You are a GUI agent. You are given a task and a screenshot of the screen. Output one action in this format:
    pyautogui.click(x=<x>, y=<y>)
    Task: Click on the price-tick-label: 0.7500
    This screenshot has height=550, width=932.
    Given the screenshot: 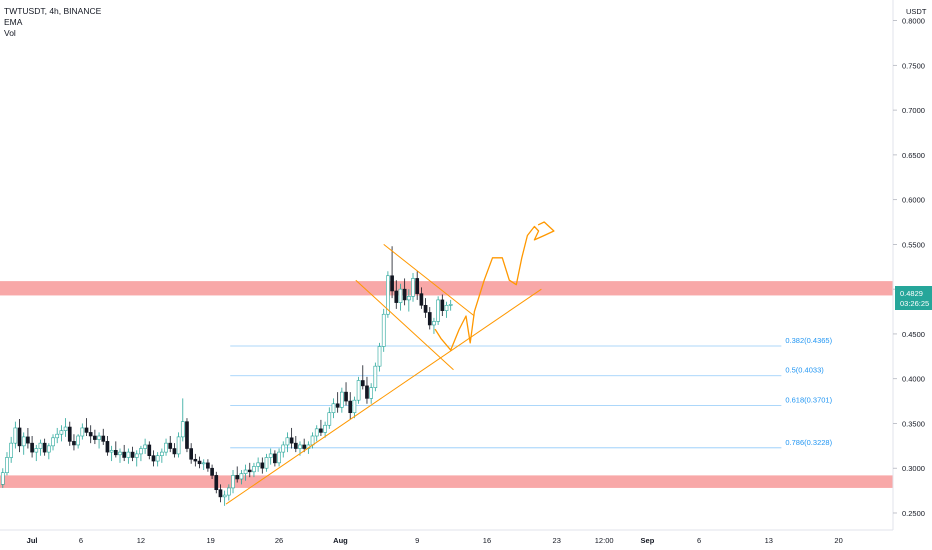 What is the action you would take?
    pyautogui.click(x=913, y=65)
    